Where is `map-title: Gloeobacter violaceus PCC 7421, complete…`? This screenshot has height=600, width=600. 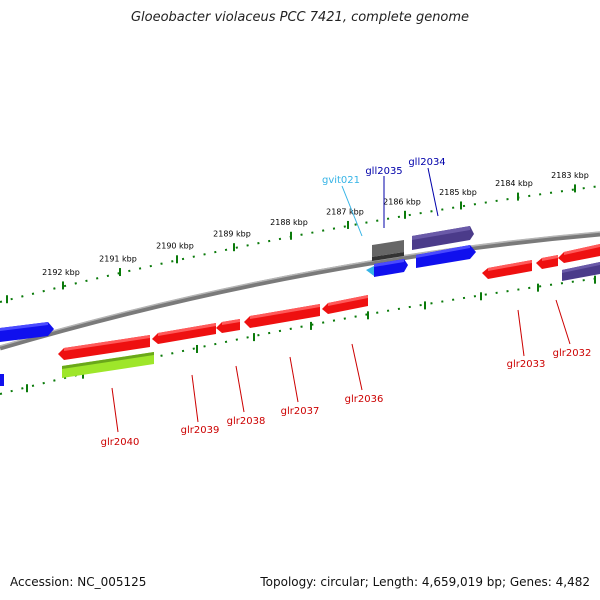
map-title: Gloeobacter violaceus PCC 7421, complete… is located at coordinates (300, 17).